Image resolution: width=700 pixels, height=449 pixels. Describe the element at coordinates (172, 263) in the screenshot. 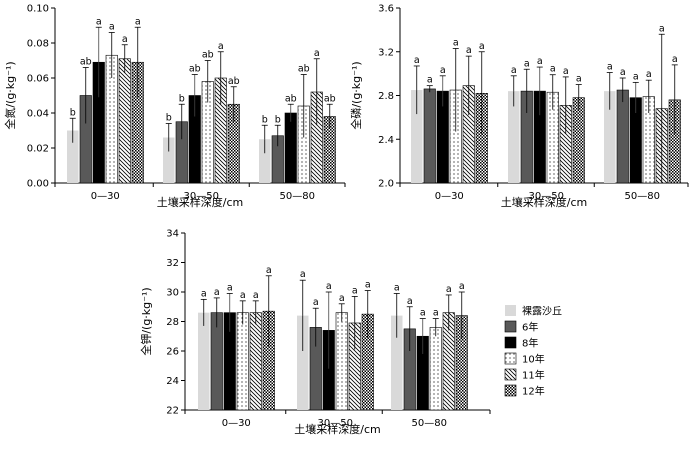

I see `y-tick-label: 32` at that location.